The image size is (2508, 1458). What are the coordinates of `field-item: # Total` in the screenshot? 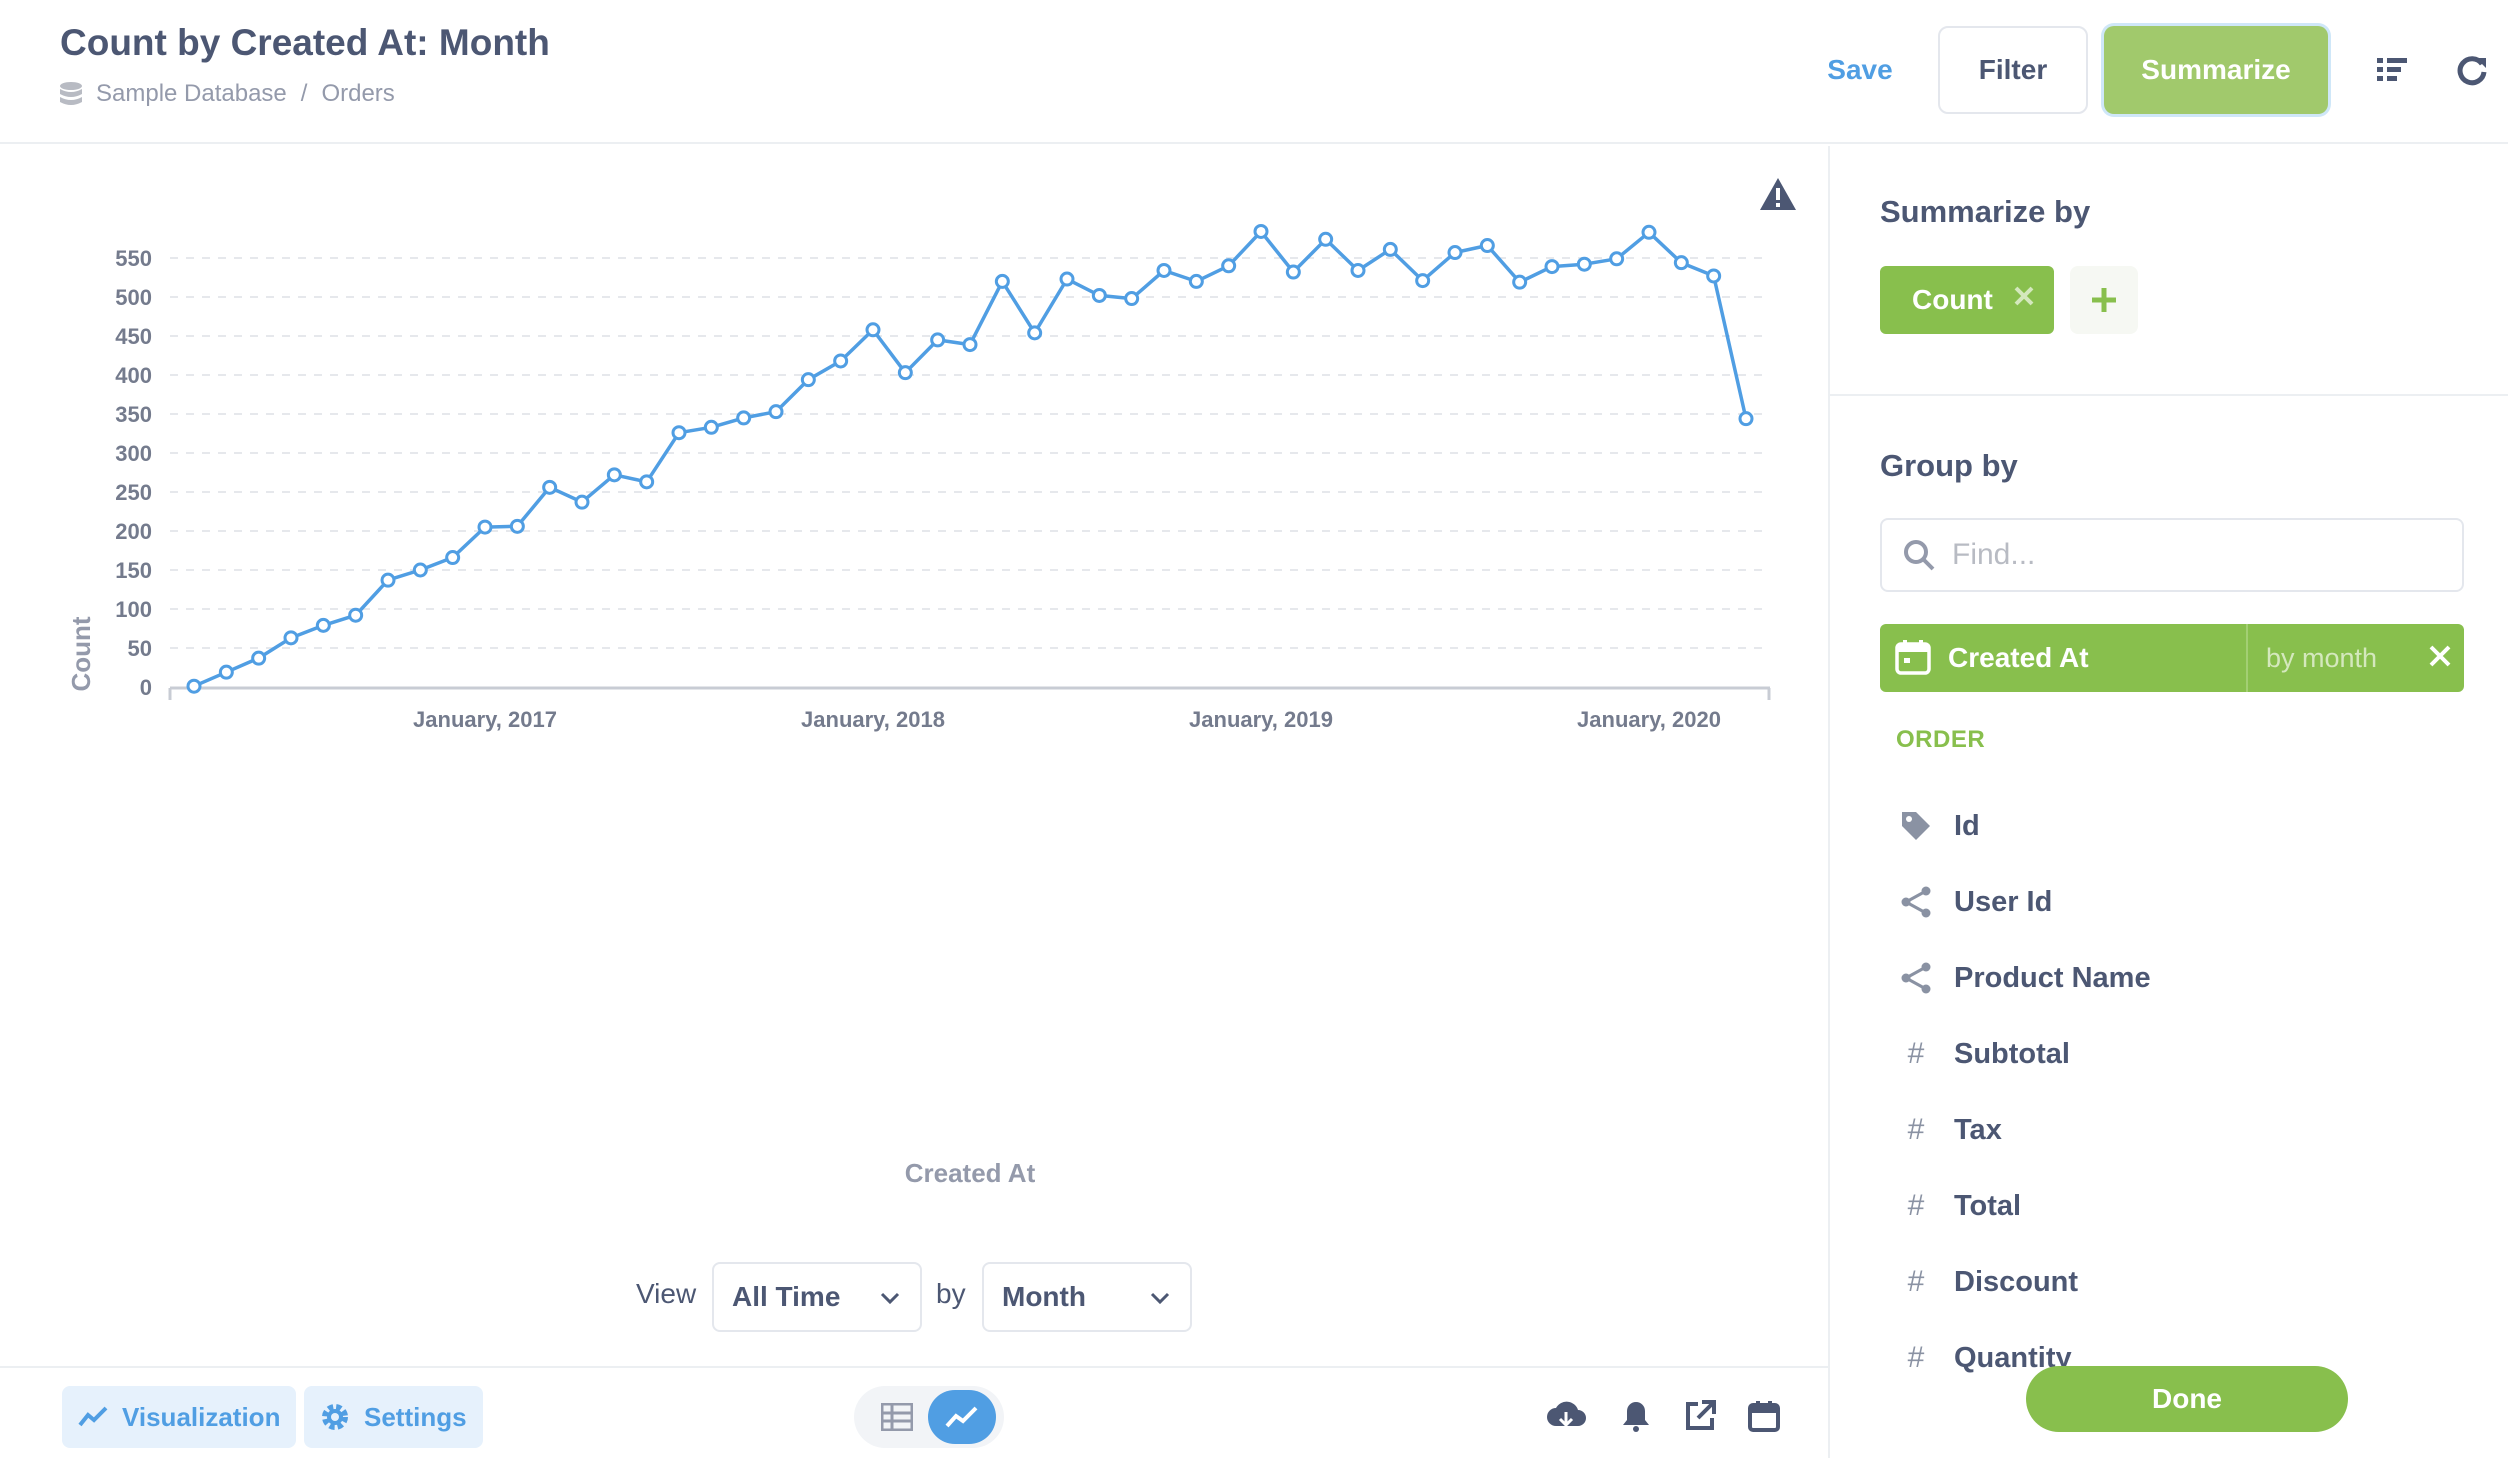 It's located at (2172, 1206).